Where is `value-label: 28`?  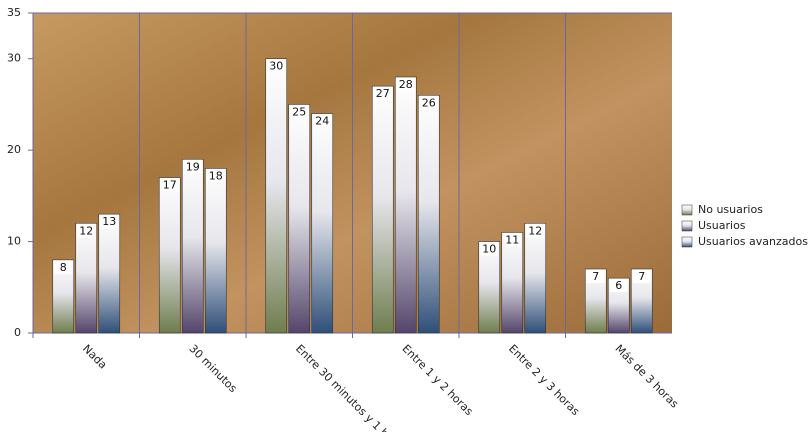
value-label: 28 is located at coordinates (406, 84).